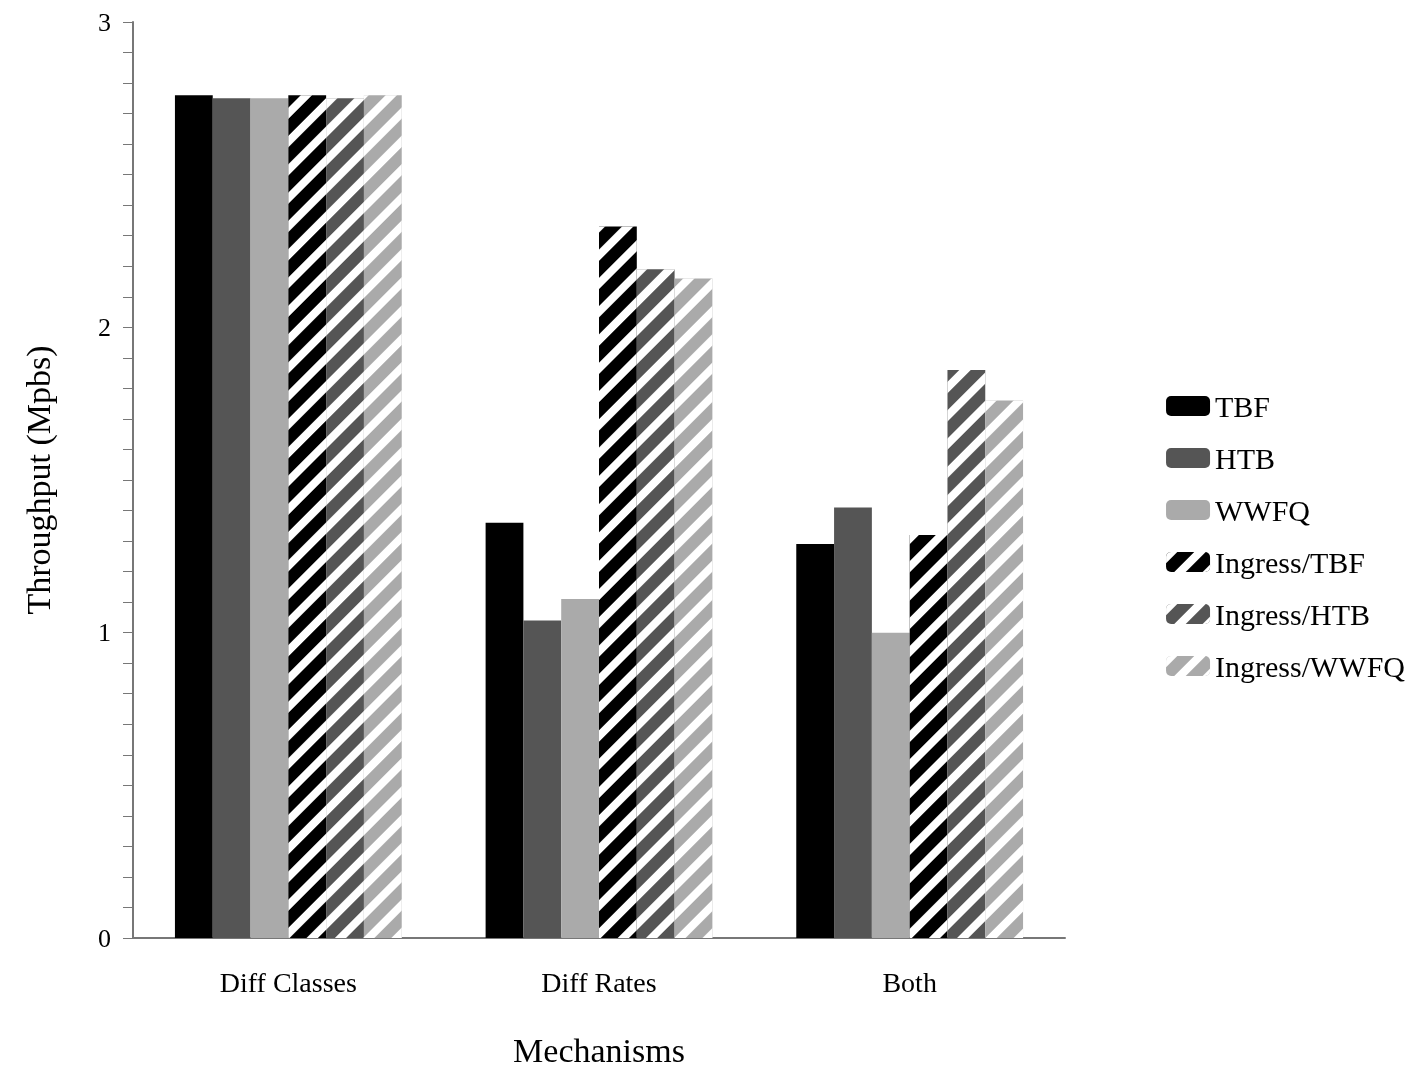 This screenshot has height=1072, width=1415. What do you see at coordinates (104, 938) in the screenshot?
I see `y-tick-label: 0` at bounding box center [104, 938].